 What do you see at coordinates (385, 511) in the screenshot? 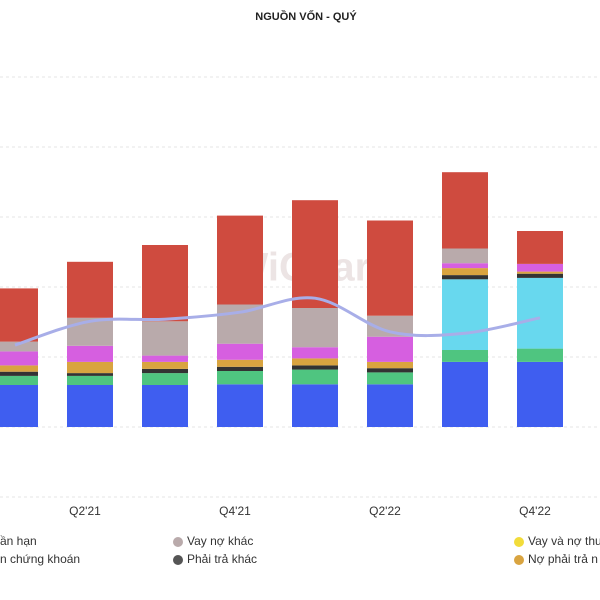
I see `x-tick-label: Q2'22` at bounding box center [385, 511].